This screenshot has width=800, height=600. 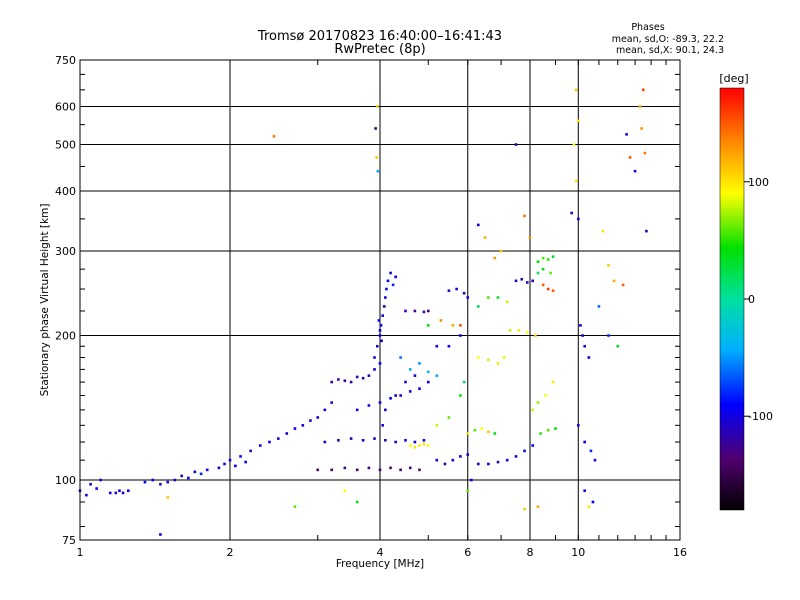 I want to click on x-tick-label: 16, so click(x=680, y=552).